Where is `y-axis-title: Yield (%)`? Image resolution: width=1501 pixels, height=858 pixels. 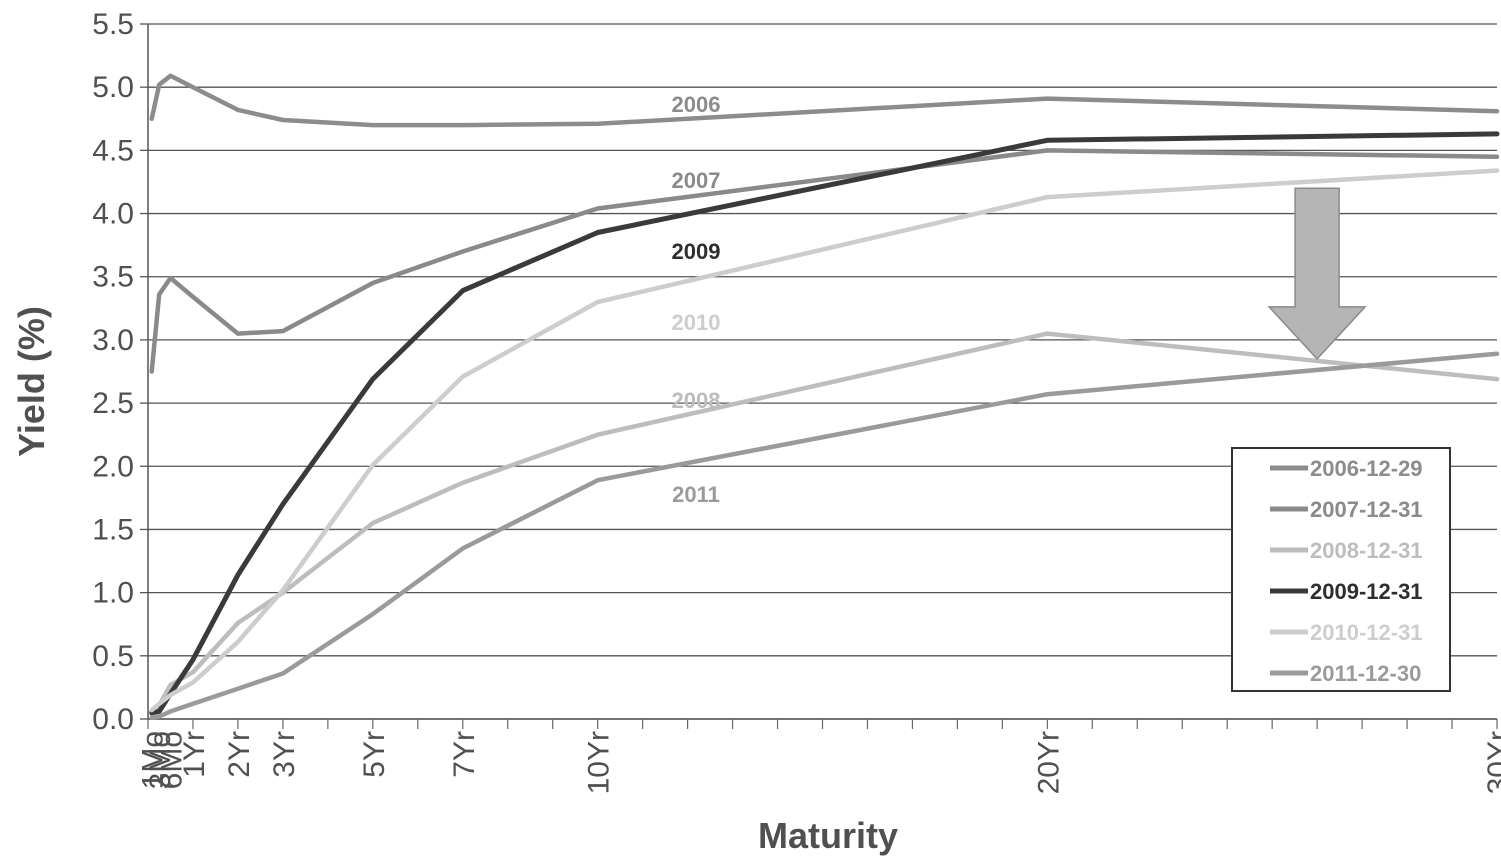
y-axis-title: Yield (%) is located at coordinates (31, 381).